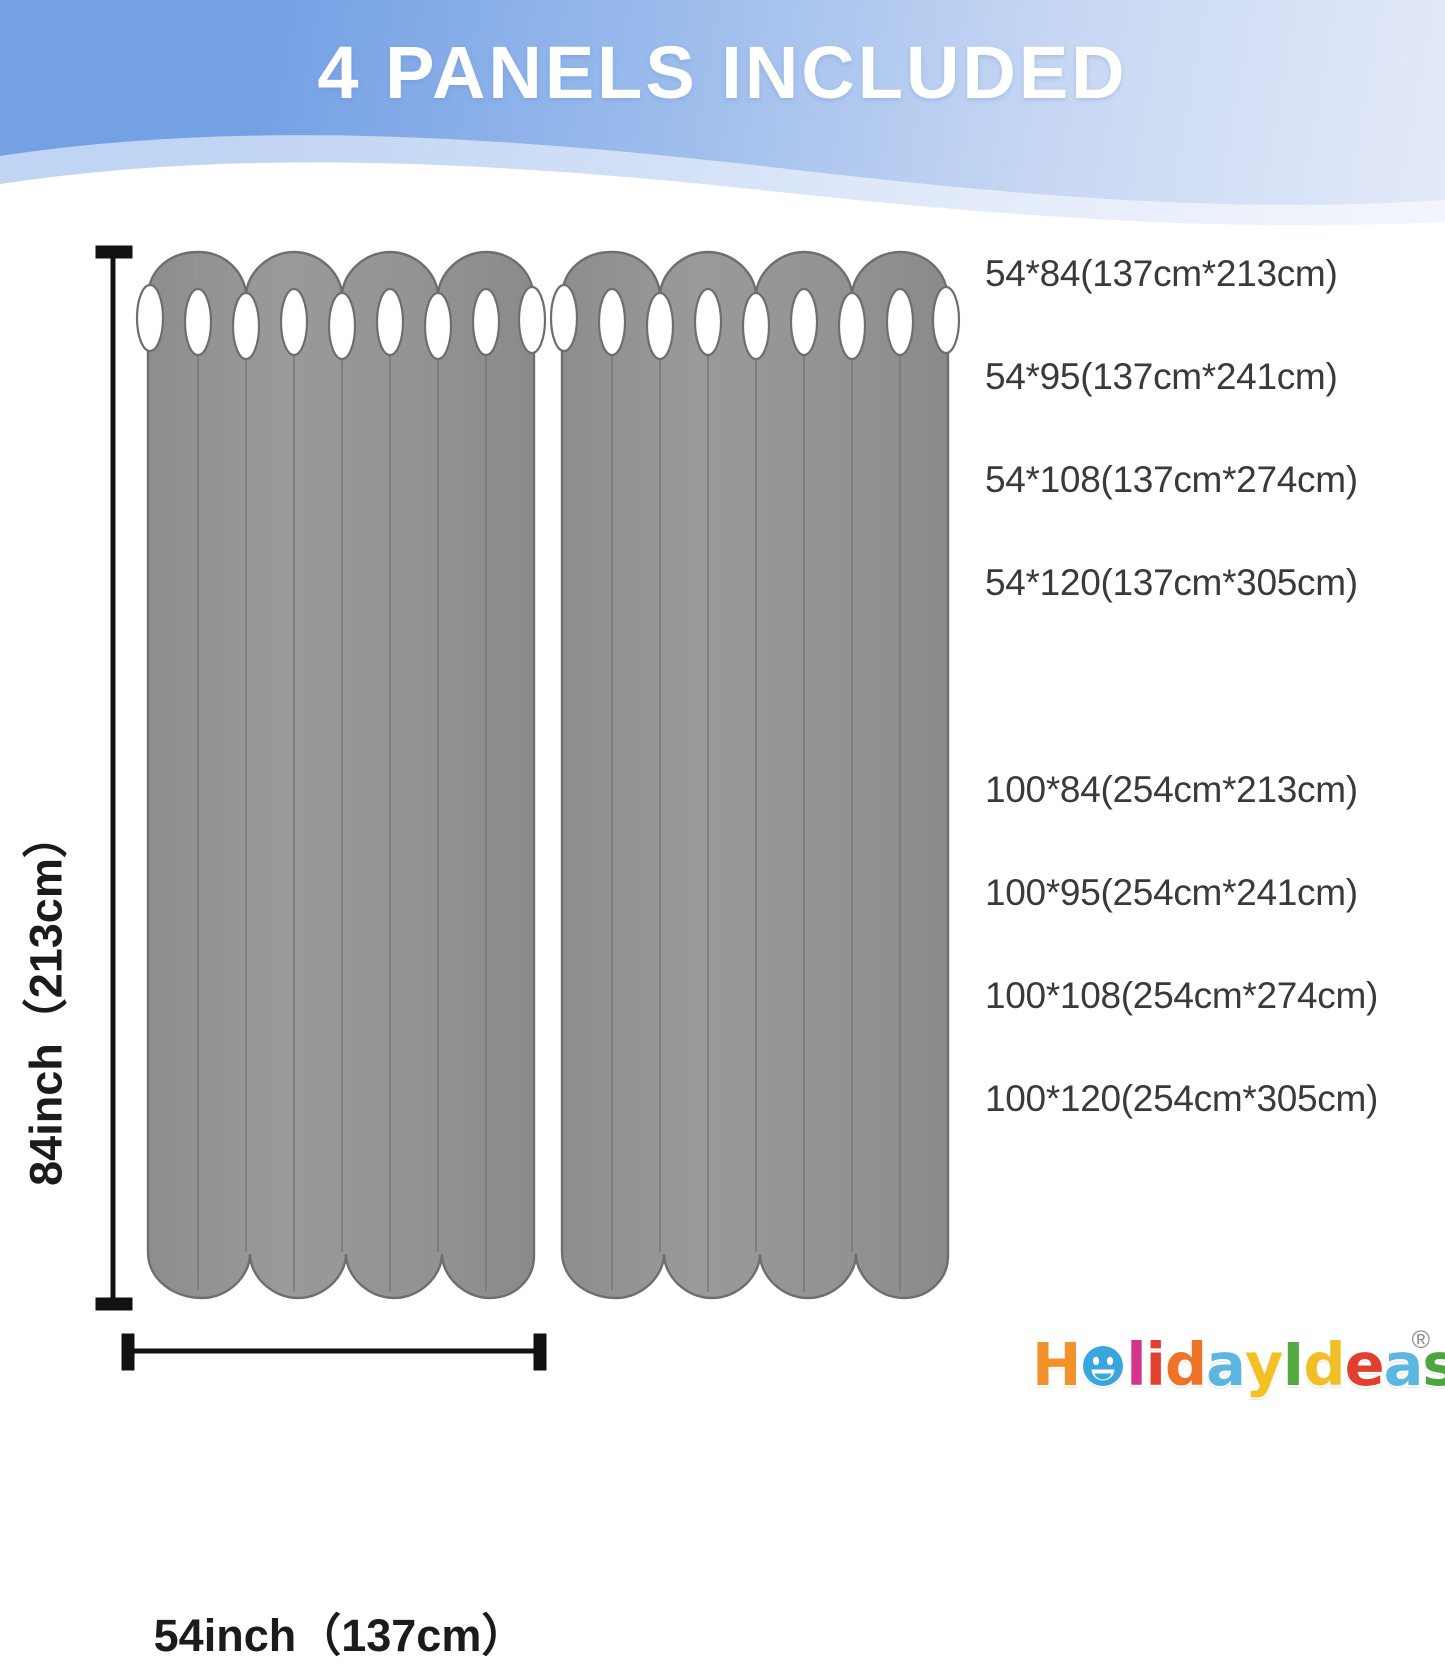 This screenshot has height=1664, width=1445. What do you see at coordinates (1056, 1364) in the screenshot?
I see `logo-letter: H` at bounding box center [1056, 1364].